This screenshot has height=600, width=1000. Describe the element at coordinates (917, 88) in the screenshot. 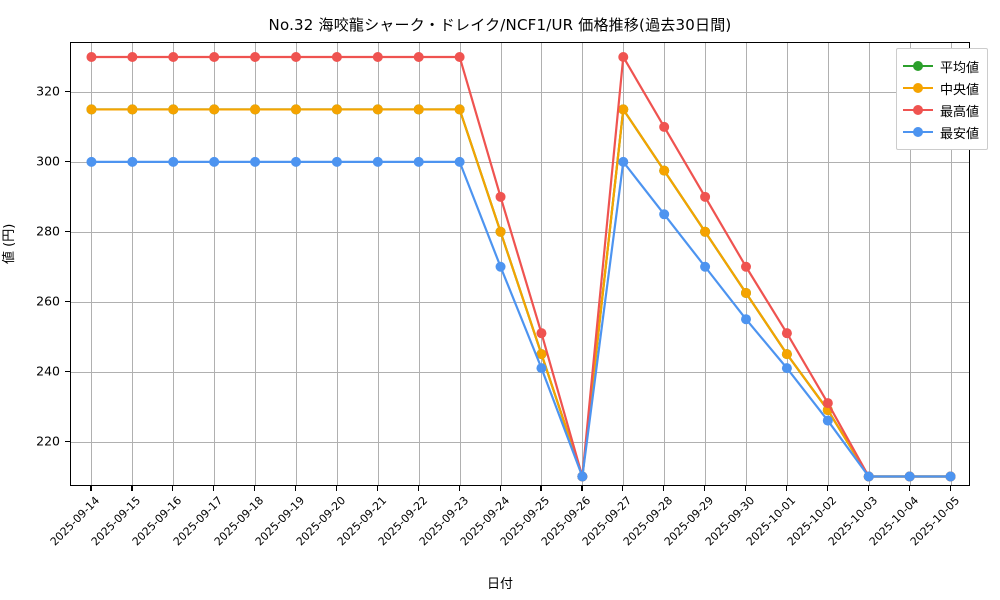

I see `legend-swatch-icon` at that location.